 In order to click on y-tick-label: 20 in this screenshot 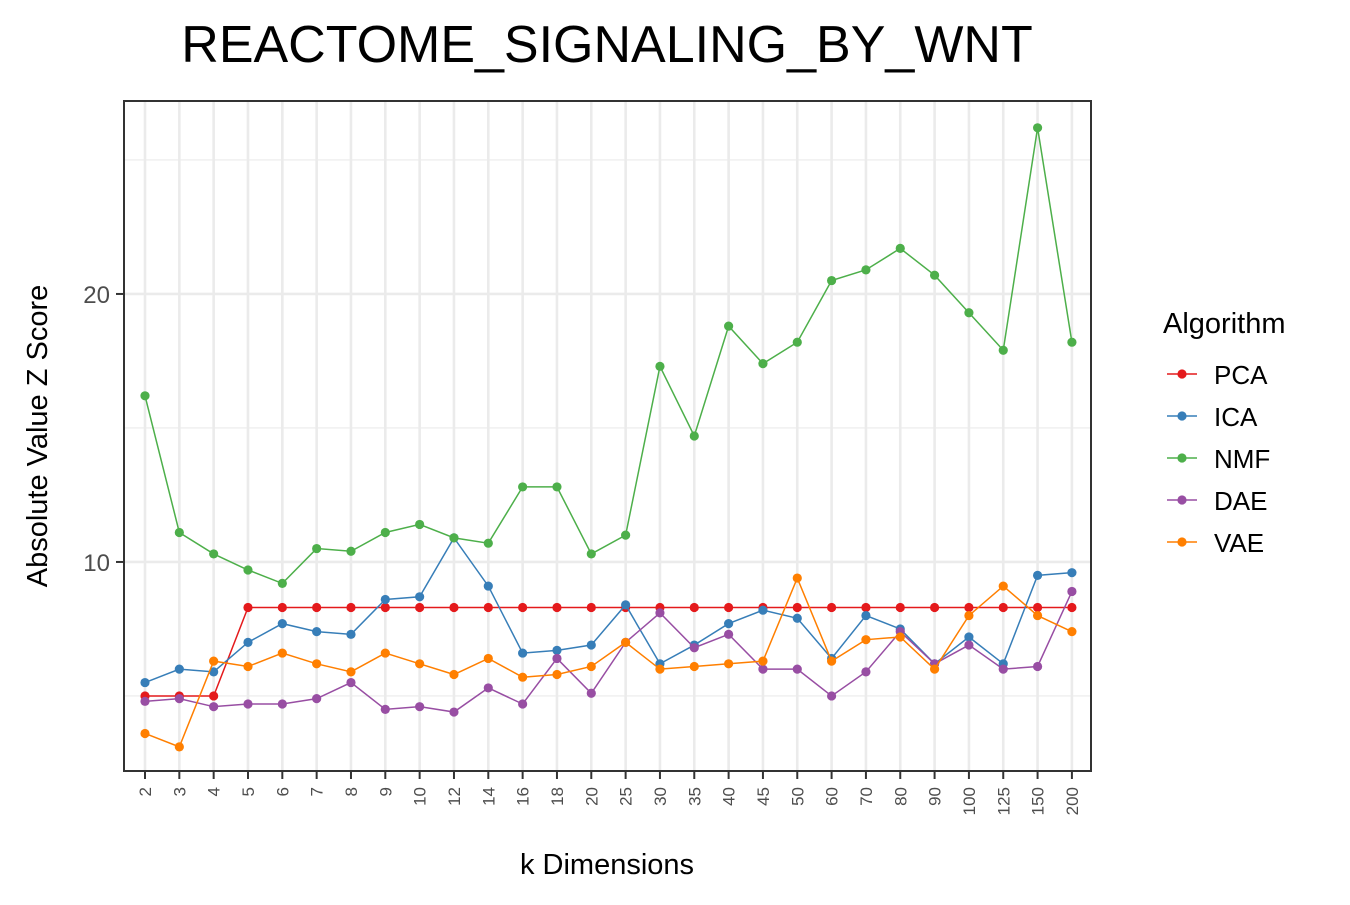, I will do `click(96, 295)`.